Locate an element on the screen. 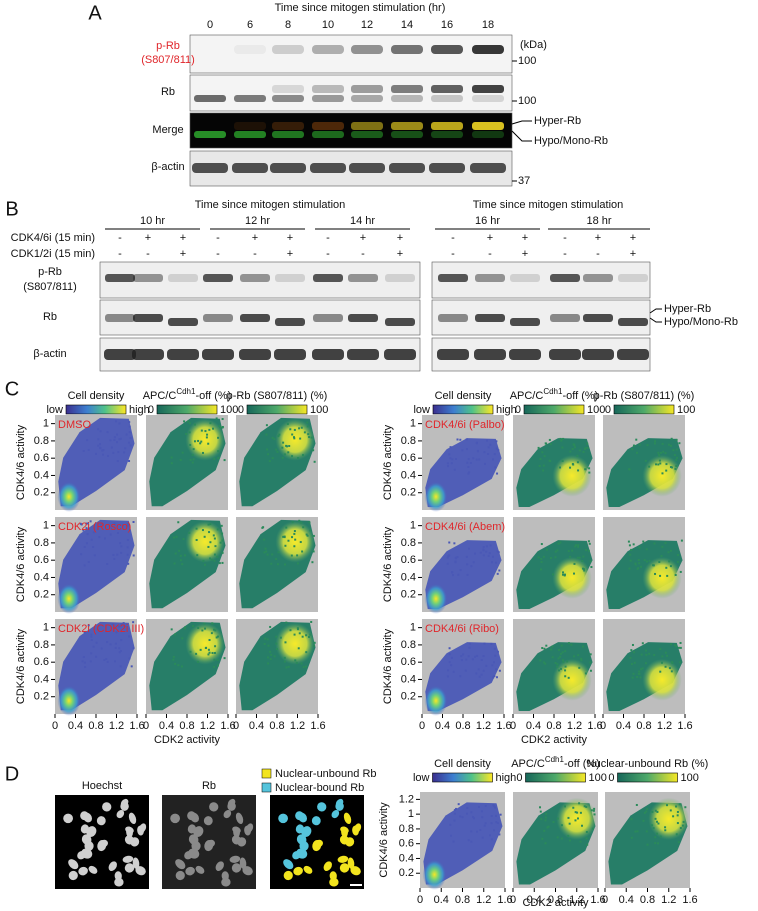  row-label: p-Rb is located at coordinates (168, 46).